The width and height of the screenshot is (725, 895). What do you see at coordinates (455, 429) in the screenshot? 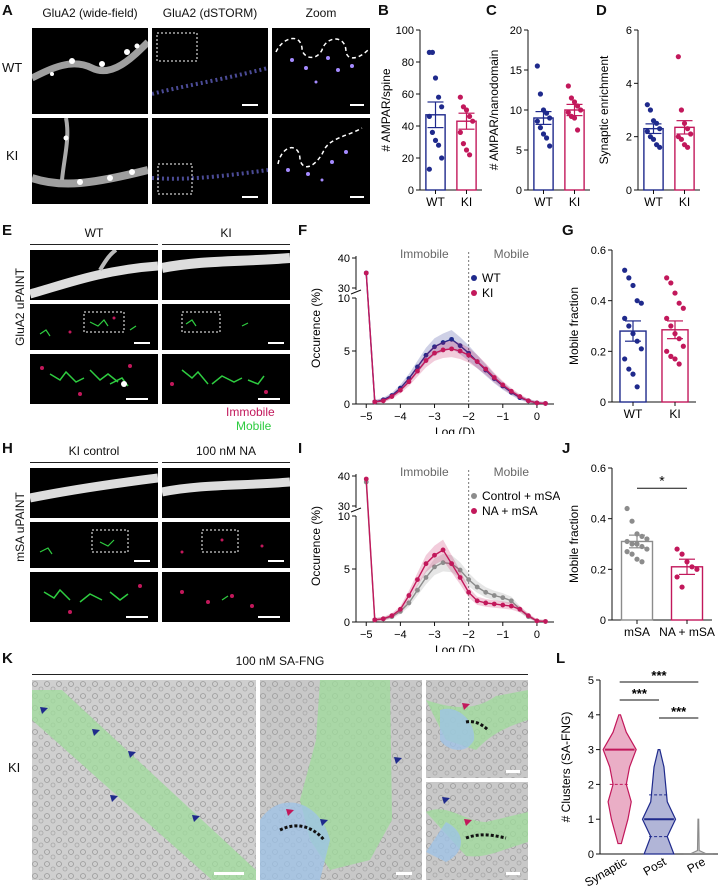
I see `x-axis-label: Log (D)` at bounding box center [455, 429].